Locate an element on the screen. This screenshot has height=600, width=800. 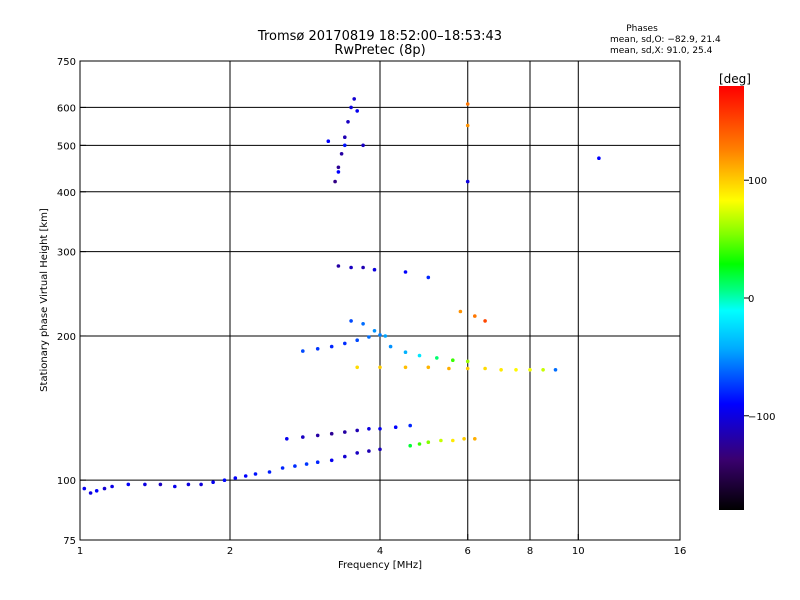
chart-title: Tromsø 20170819 18:52:00–18:53:43 is located at coordinates (379, 36).